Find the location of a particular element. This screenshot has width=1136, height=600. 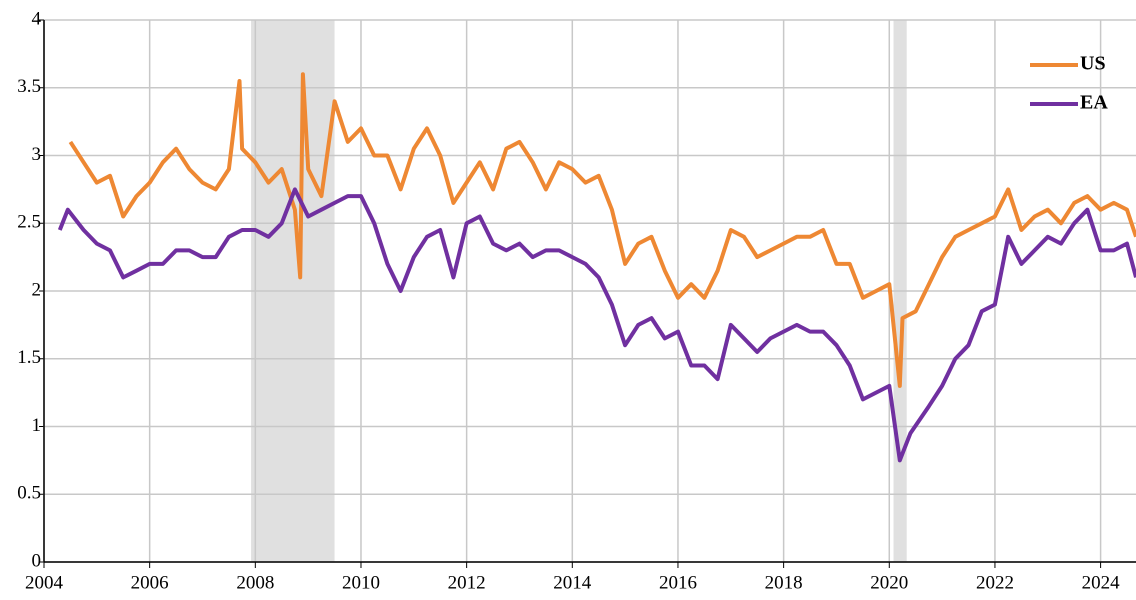

x-tick-label: 2024 is located at coordinates (1101, 582).